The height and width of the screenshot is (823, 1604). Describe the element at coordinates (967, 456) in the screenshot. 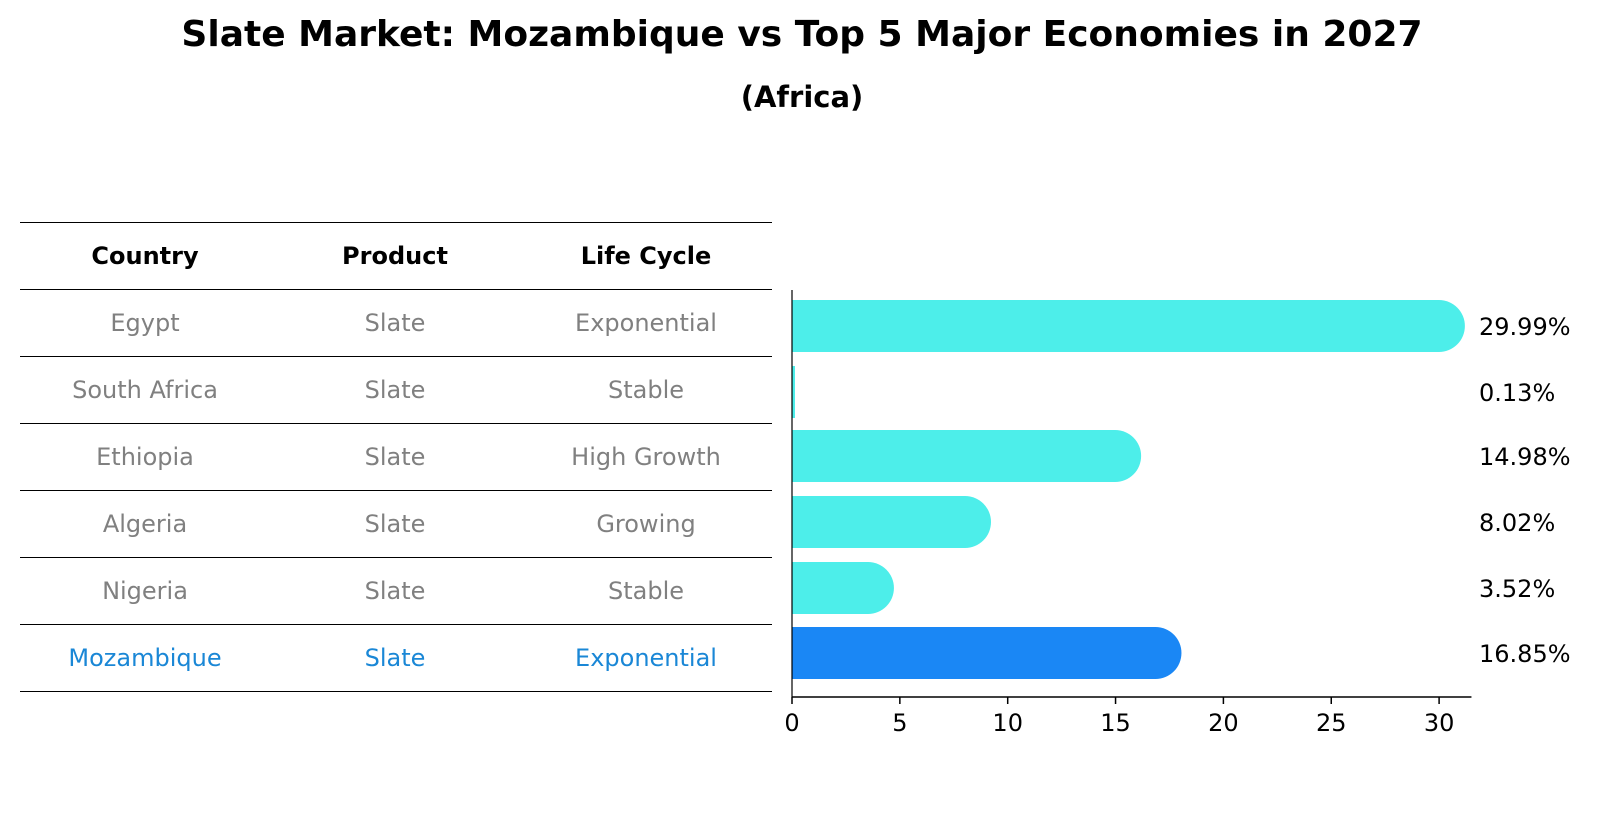

I see `bar-ethiopia` at that location.